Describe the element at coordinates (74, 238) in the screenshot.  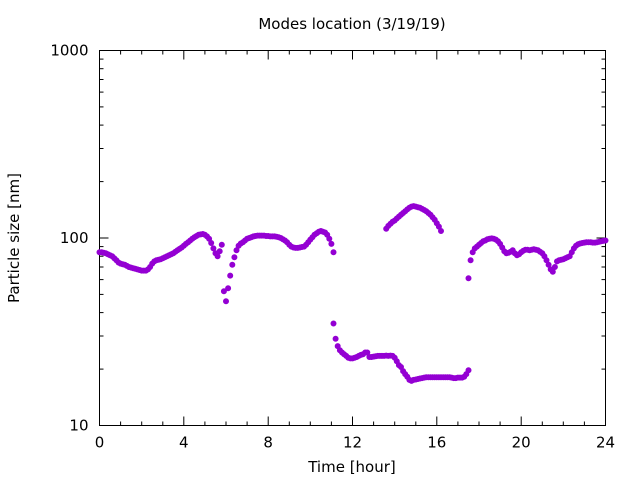
I see `y-tick-label: 100` at that location.